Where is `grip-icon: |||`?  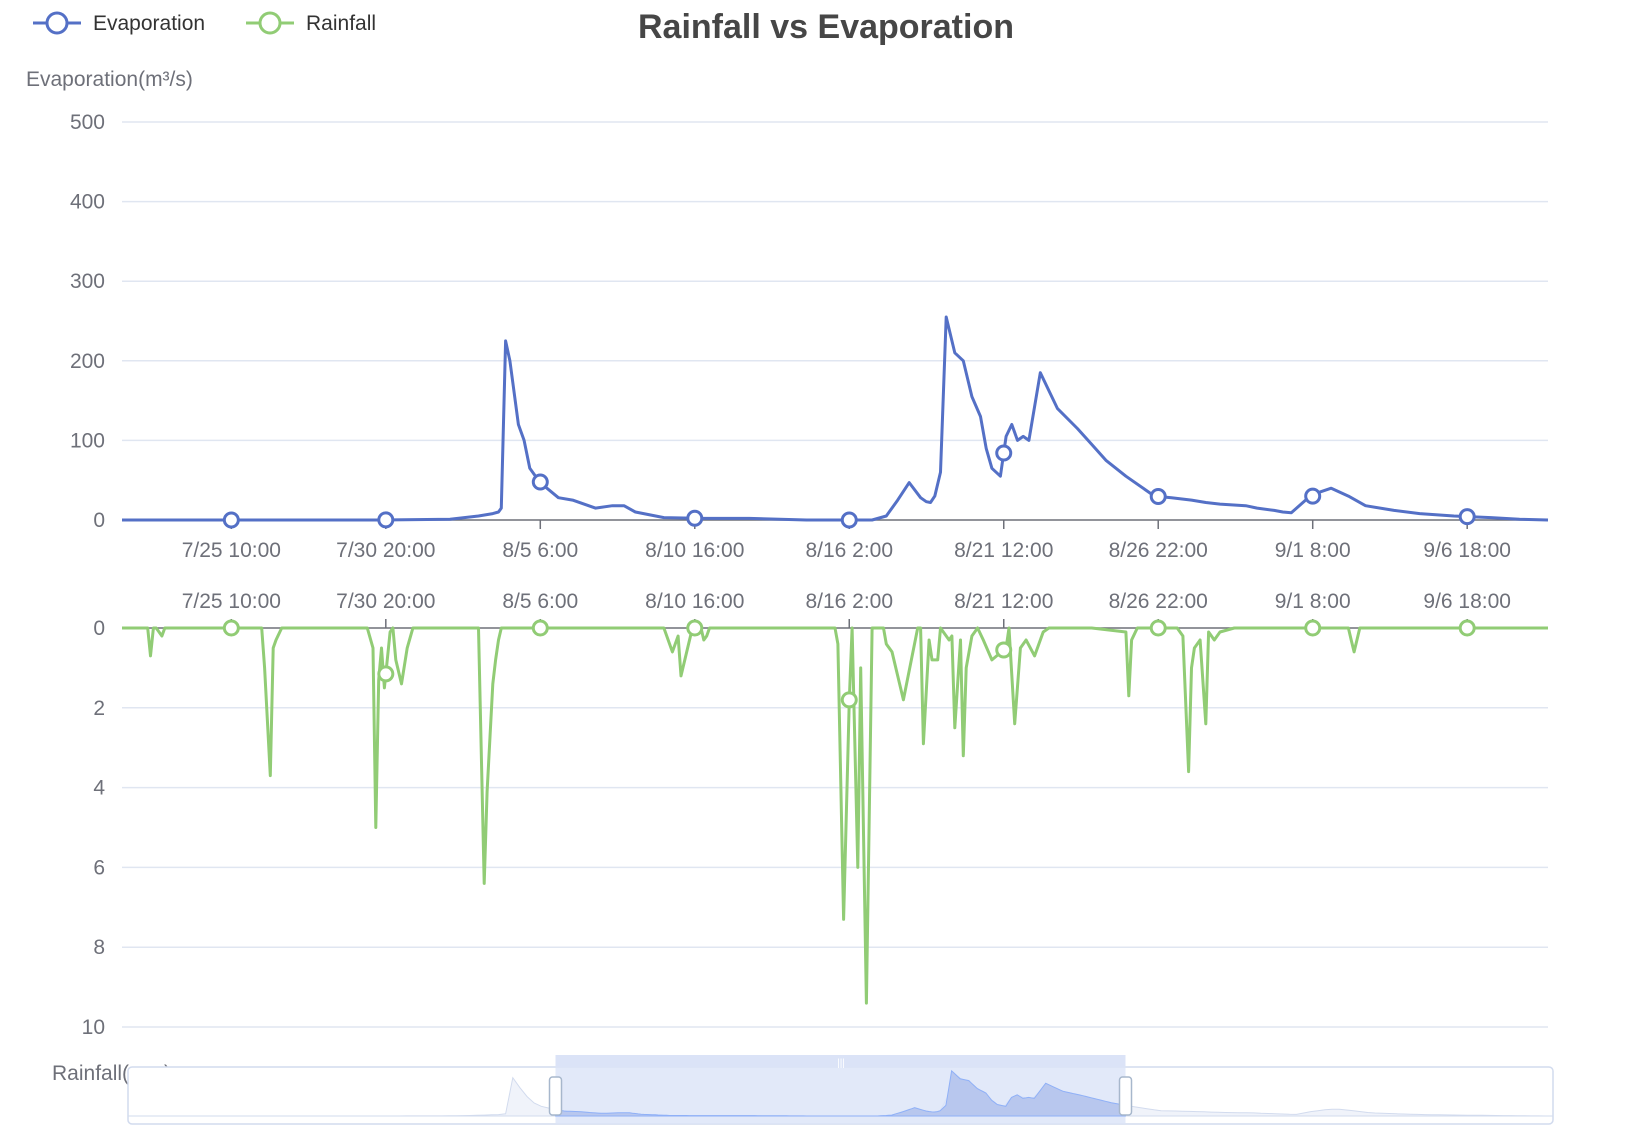
grip-icon: ||| is located at coordinates (841, 1063).